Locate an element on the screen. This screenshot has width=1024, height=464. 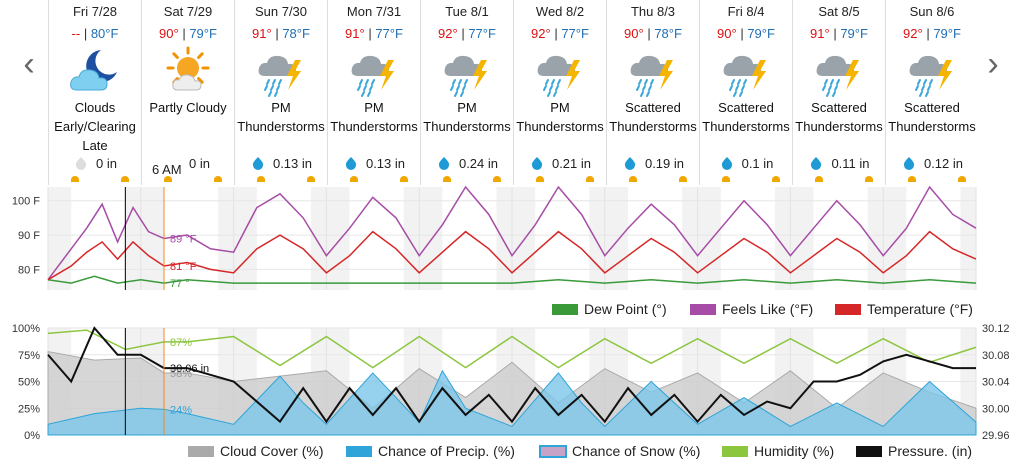
condition-text: Early/Clearing is located at coordinates (95, 126).